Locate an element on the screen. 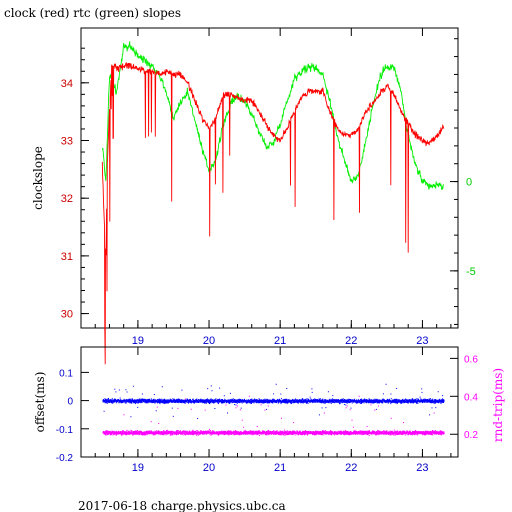 The width and height of the screenshot is (512, 512). offset-y-tick-label: -0.2 is located at coordinates (65, 458).